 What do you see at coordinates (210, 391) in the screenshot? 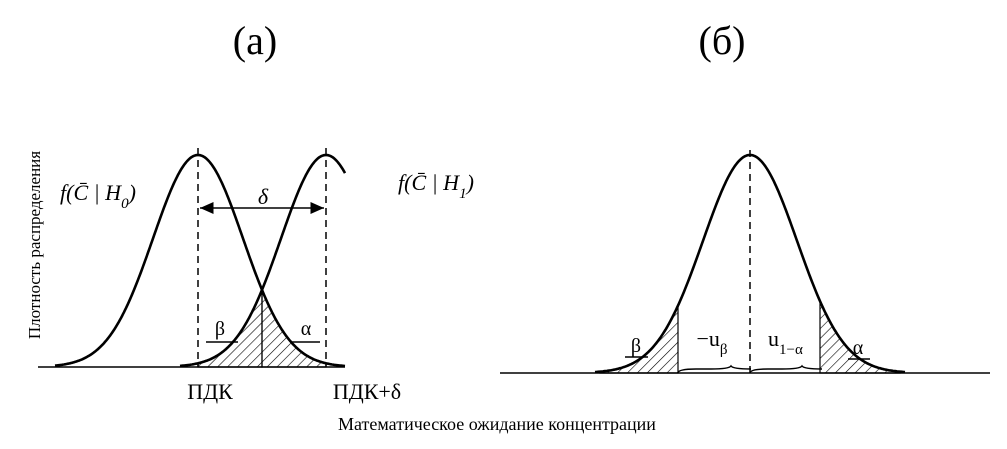
I see `tick-label: ПДК` at bounding box center [210, 391].